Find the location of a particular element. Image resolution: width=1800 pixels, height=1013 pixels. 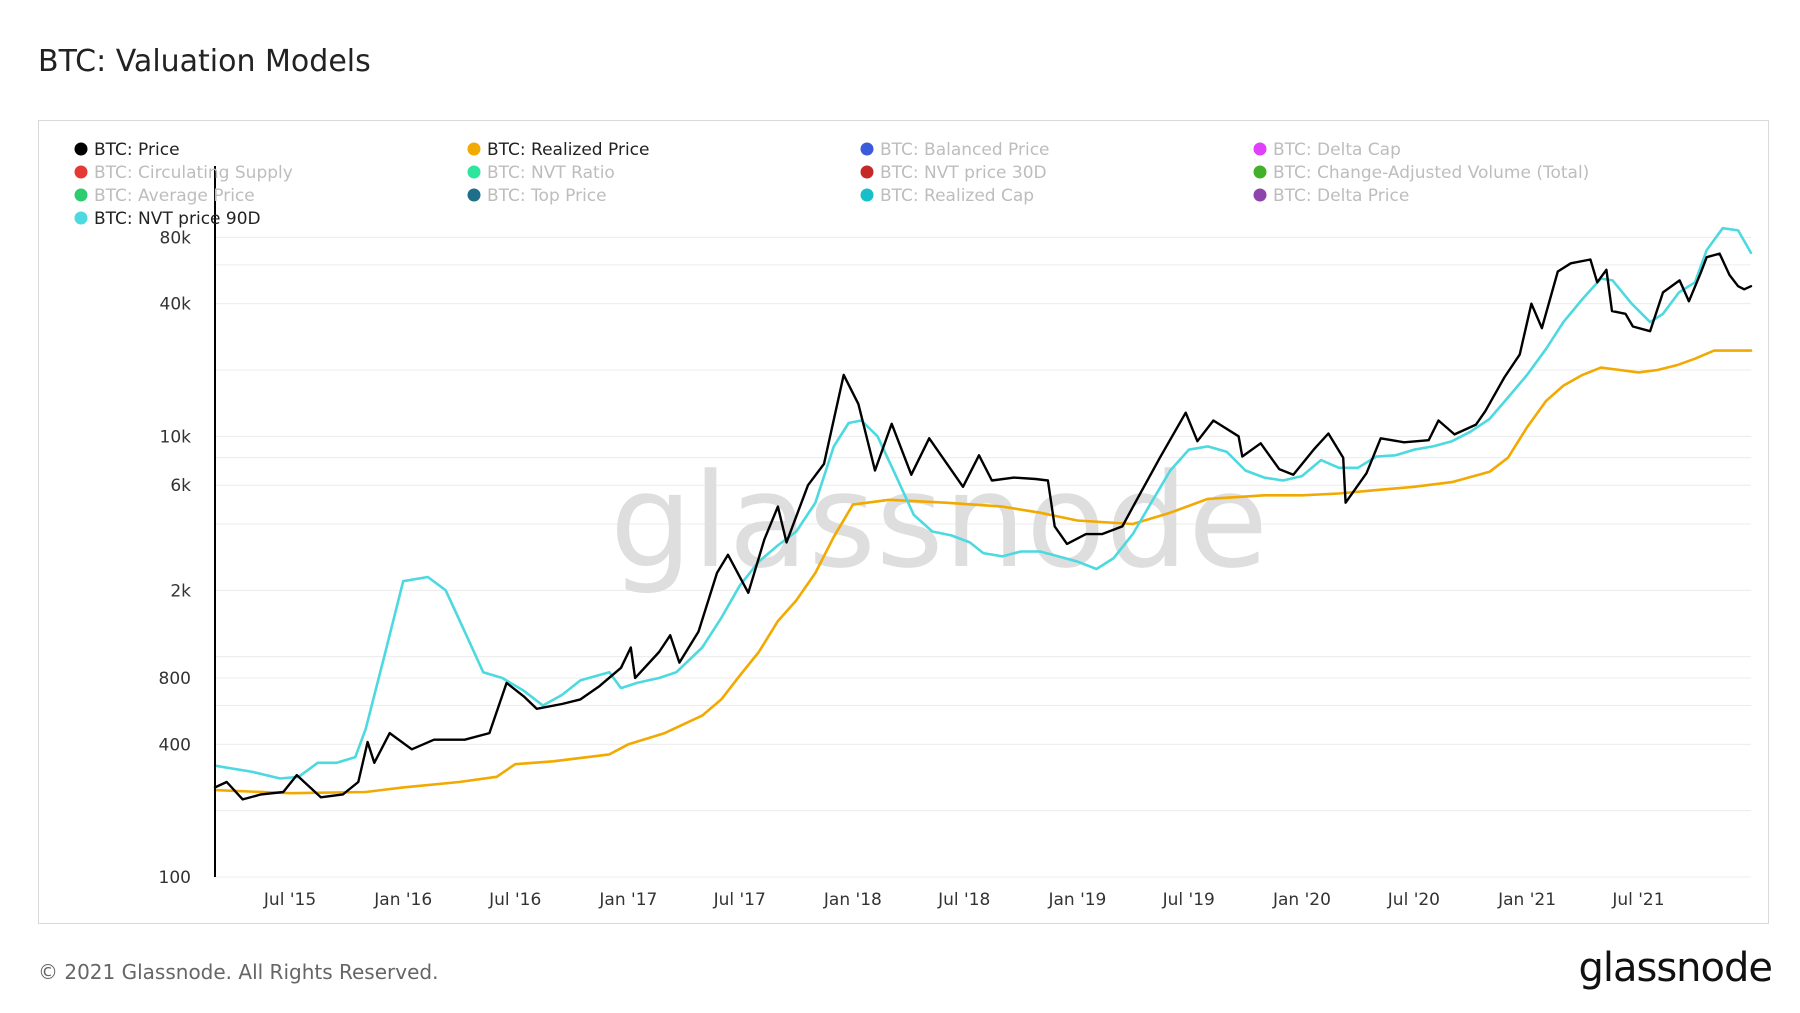

y-tick-label: 6k is located at coordinates (180, 486).